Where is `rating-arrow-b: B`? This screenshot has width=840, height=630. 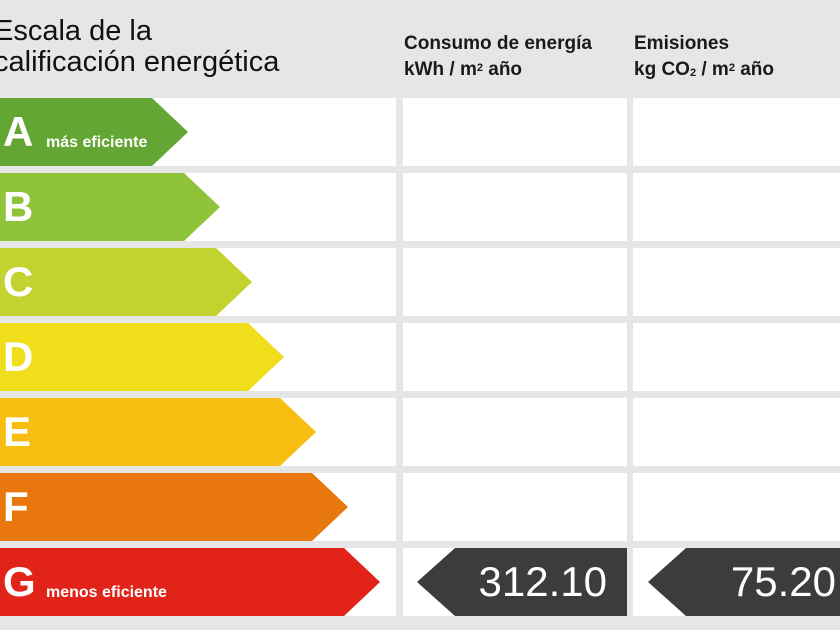
rating-arrow-b: B is located at coordinates (110, 207).